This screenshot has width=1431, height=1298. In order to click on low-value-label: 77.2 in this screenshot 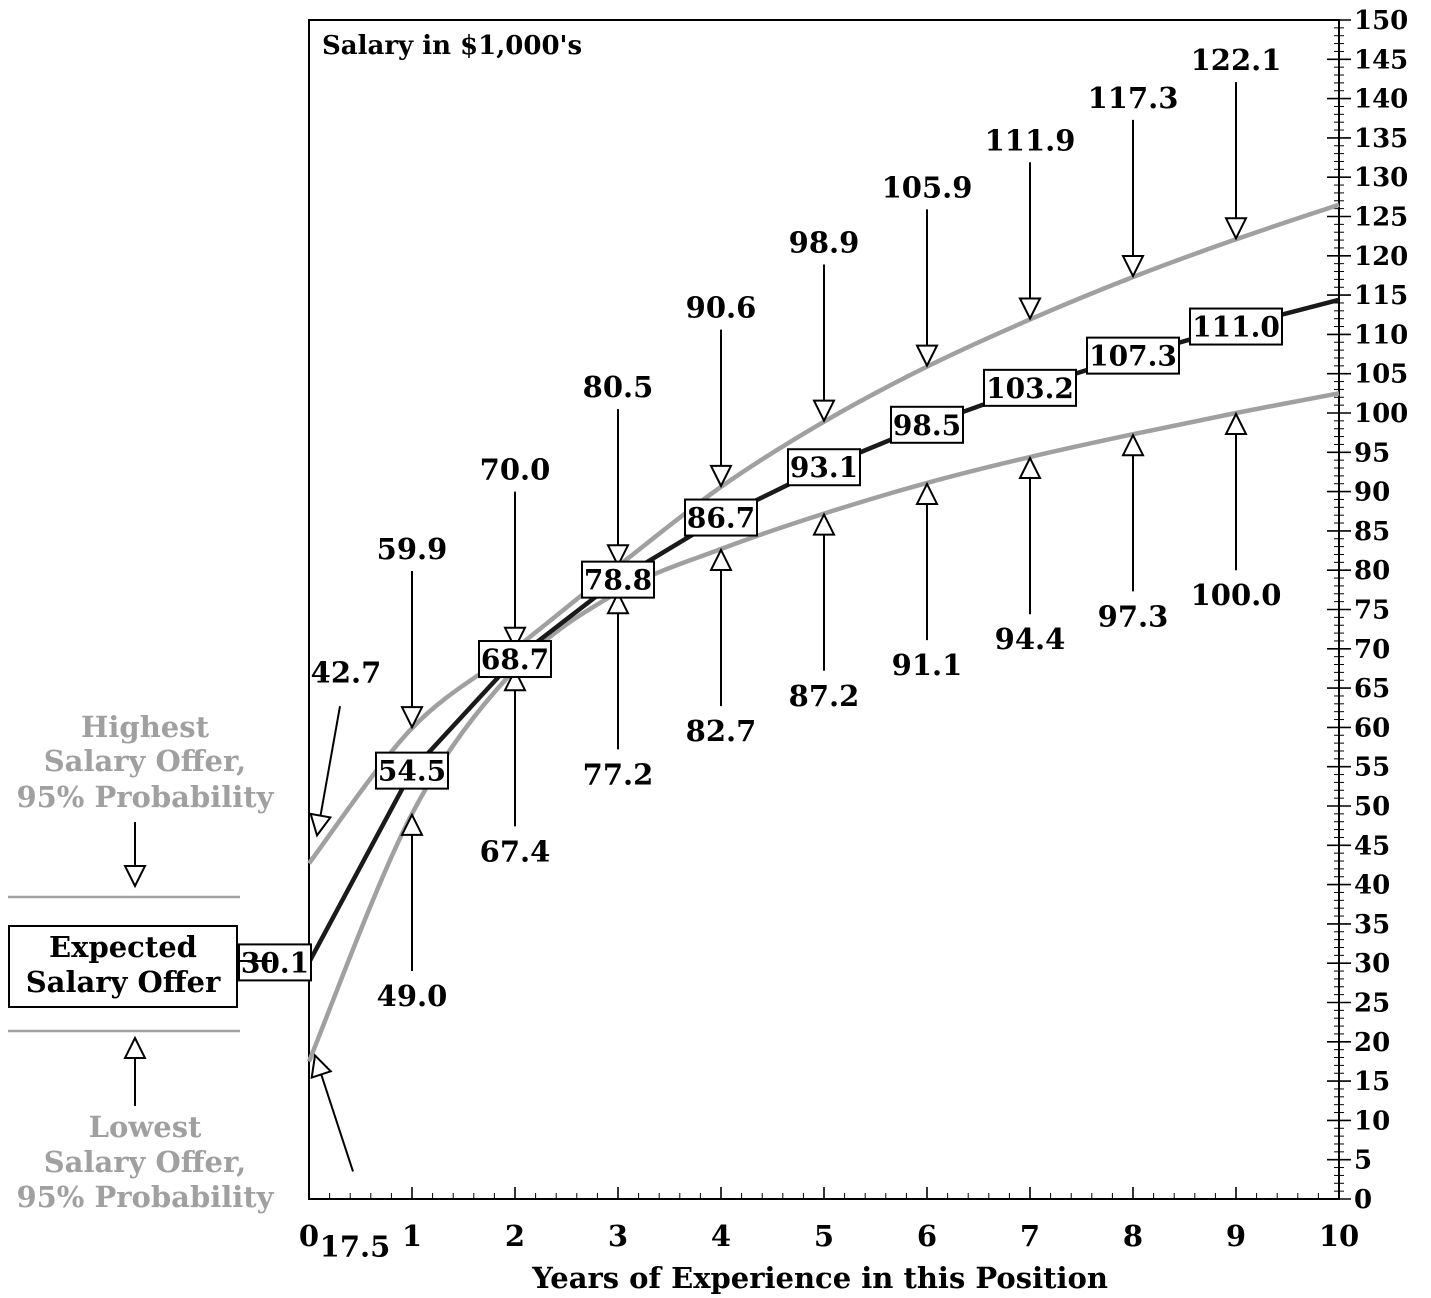, I will do `click(618, 774)`.